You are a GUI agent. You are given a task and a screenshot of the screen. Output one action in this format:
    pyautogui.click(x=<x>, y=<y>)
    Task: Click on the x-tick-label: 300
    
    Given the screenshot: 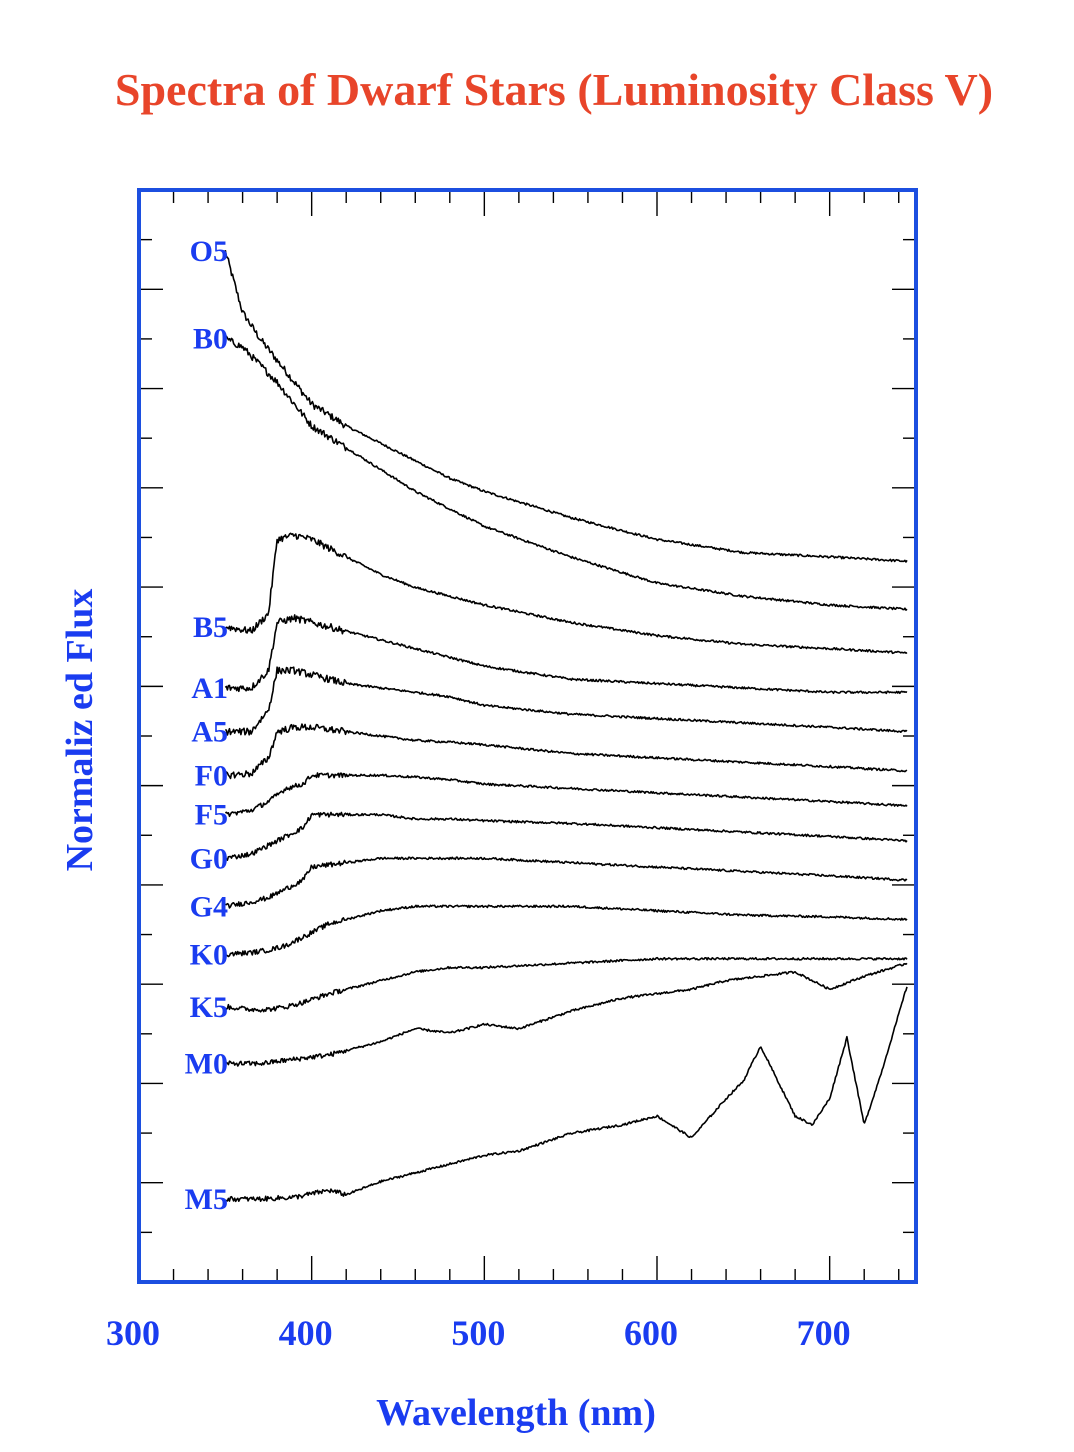 What is the action you would take?
    pyautogui.click(x=133, y=1333)
    